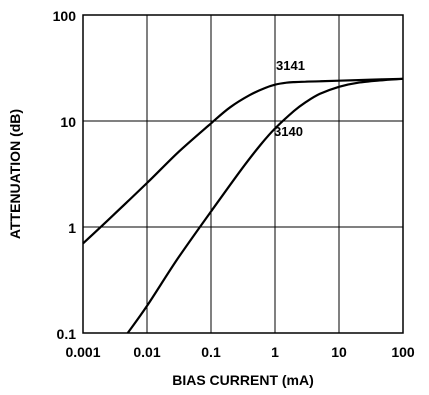 Image resolution: width=429 pixels, height=395 pixels. I want to click on x-tick-label: 10, so click(339, 352).